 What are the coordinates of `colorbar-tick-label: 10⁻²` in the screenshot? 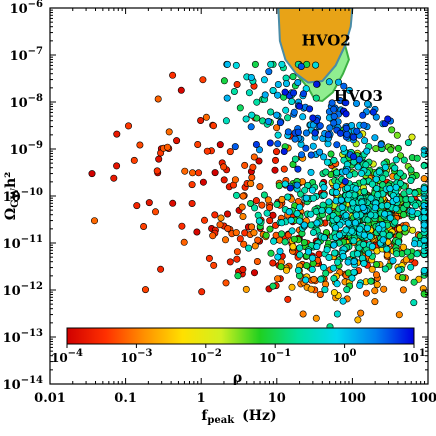 It's located at (206, 356).